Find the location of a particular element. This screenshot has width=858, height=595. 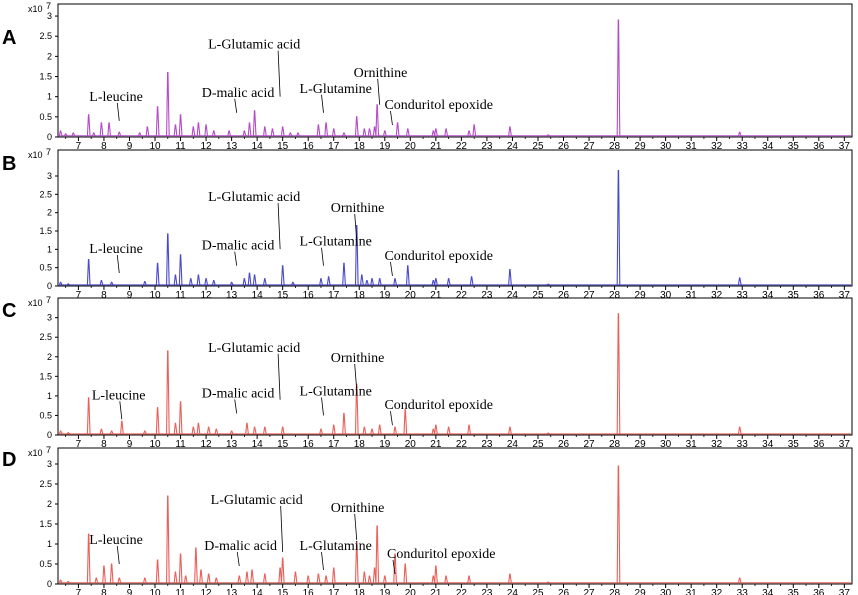

x-tick-label: 19 is located at coordinates (385, 444).